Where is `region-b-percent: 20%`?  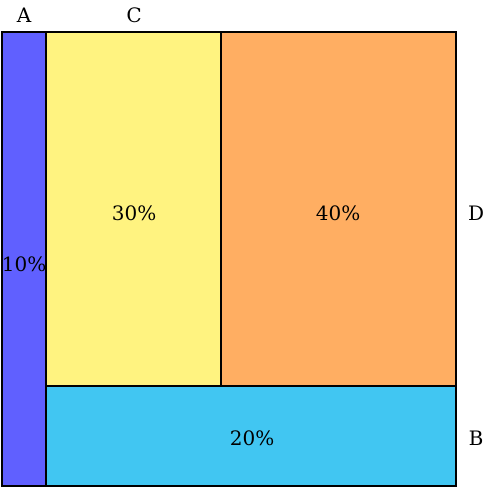
region-b-percent: 20% is located at coordinates (252, 438).